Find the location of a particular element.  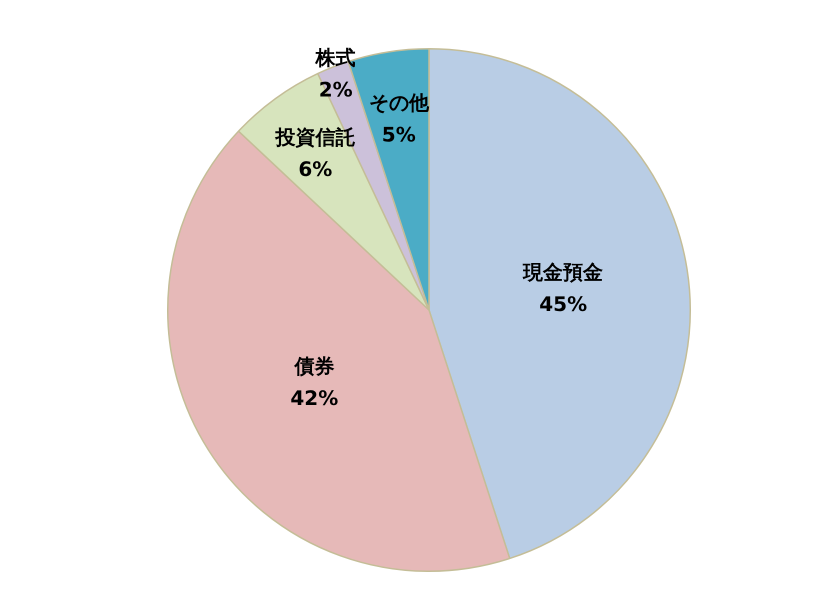

data-label: 5% is located at coordinates (399, 134).